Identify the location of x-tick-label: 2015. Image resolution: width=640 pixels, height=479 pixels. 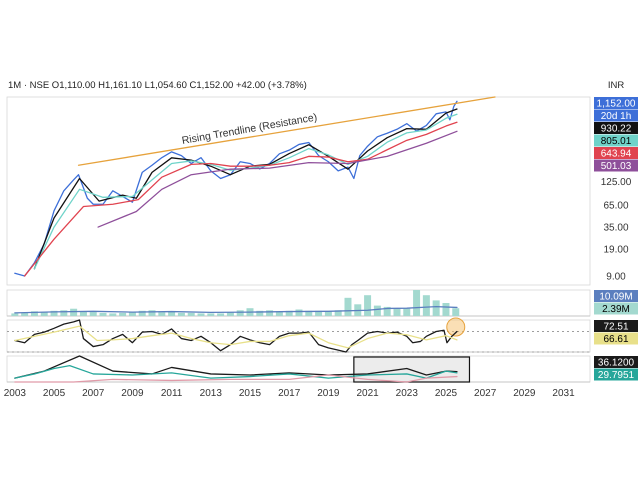
(250, 393).